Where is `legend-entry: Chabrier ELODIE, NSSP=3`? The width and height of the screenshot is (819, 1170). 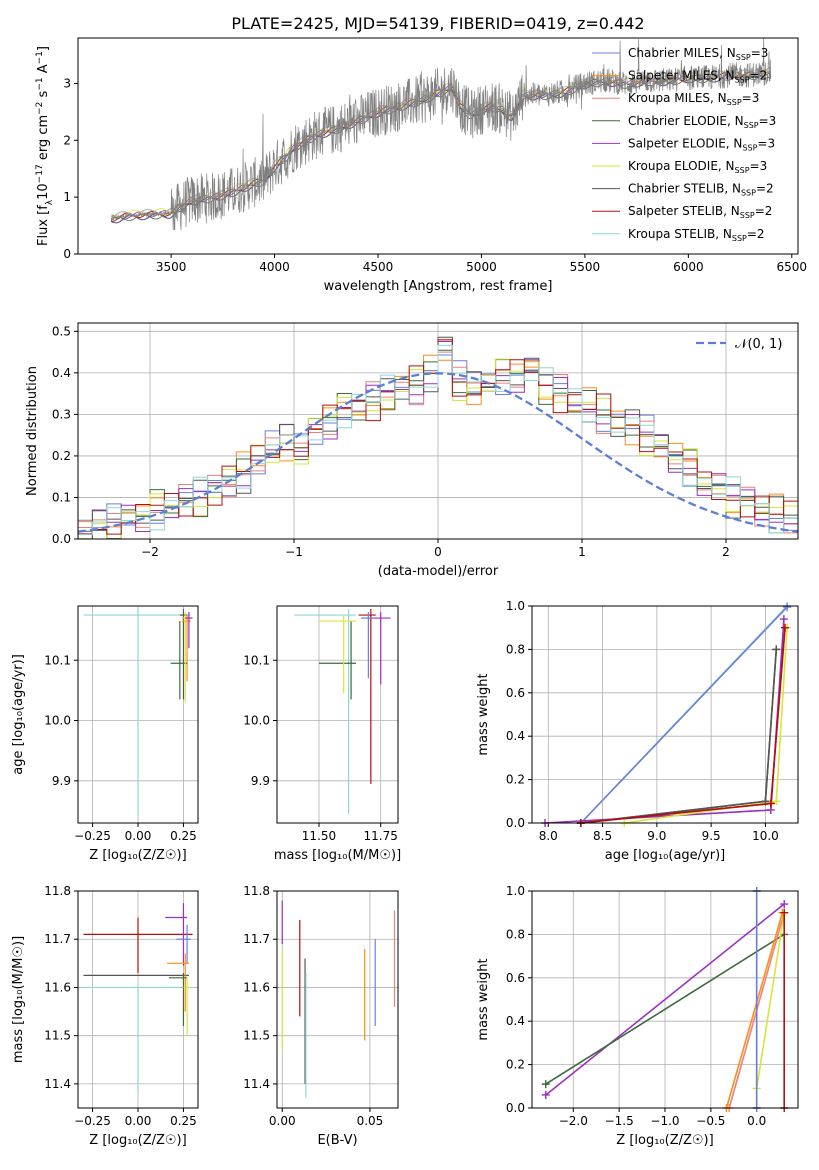
legend-entry: Chabrier ELODIE, NSSP=3 is located at coordinates (702, 122).